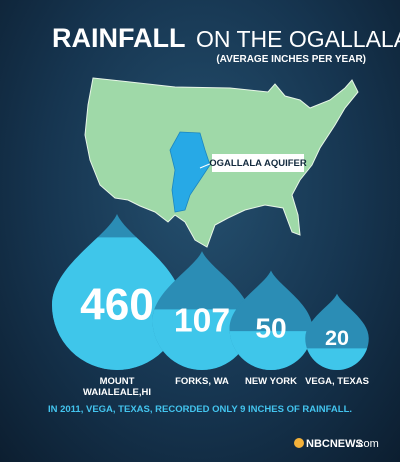 Image resolution: width=400 pixels, height=462 pixels. I want to click on value-label: 460, so click(117, 304).